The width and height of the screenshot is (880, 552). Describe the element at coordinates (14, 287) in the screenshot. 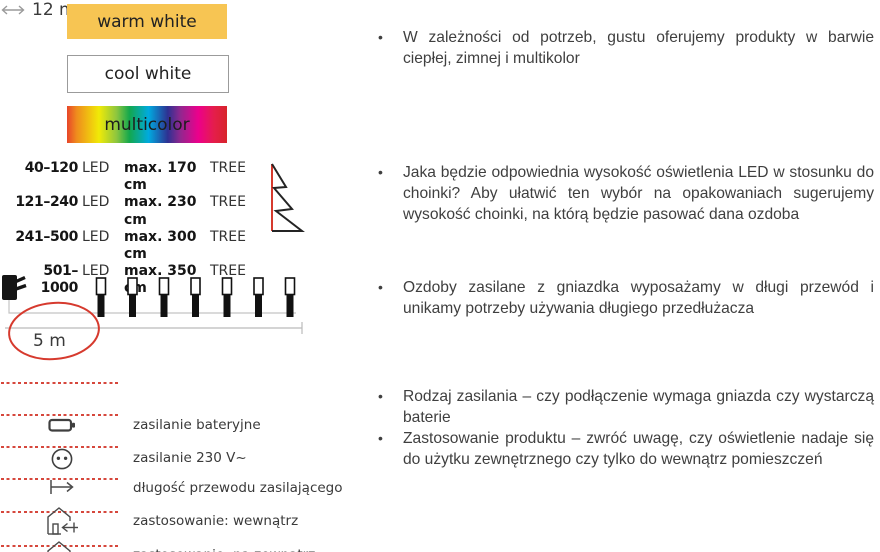

I see `plug-icon` at that location.